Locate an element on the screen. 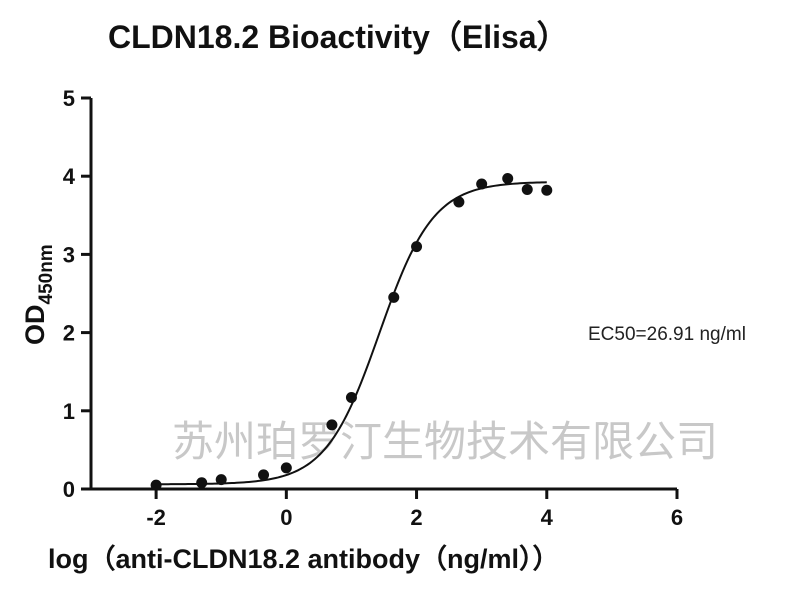 The height and width of the screenshot is (593, 800). x-ticks: -2 0 2 4 6 is located at coordinates (414, 509).